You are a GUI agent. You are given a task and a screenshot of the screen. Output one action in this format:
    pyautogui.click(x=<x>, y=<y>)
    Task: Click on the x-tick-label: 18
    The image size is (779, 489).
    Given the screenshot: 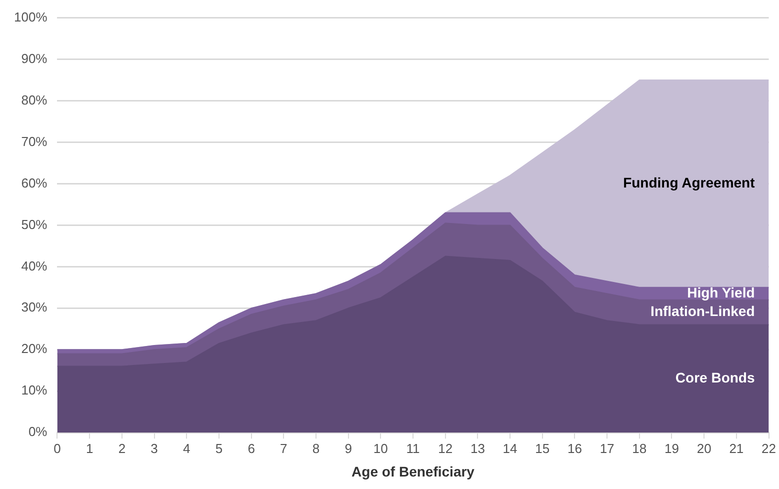 What is the action you would take?
    pyautogui.click(x=639, y=448)
    